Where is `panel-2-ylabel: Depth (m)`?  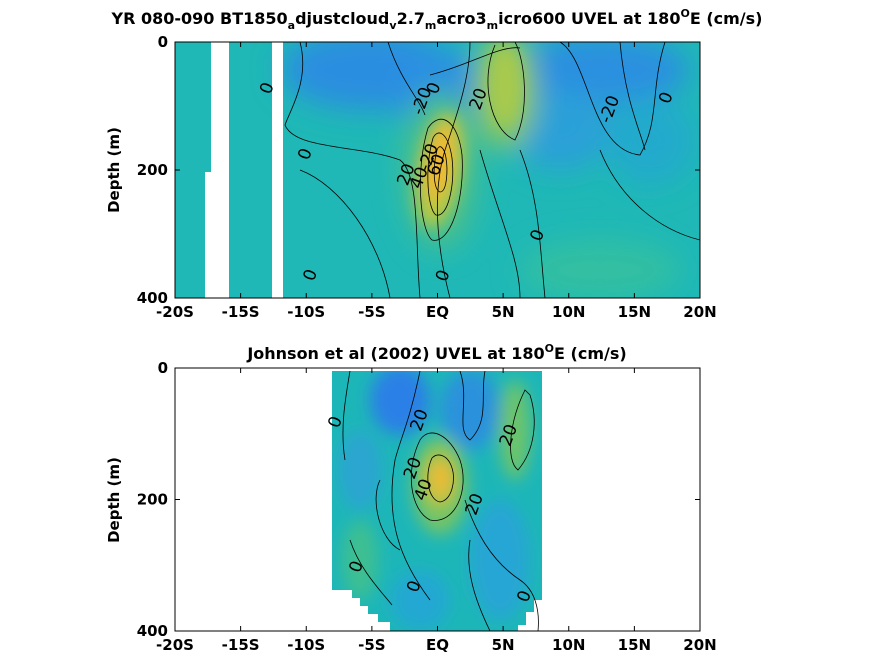 panel-2-ylabel: Depth (m) is located at coordinates (114, 500).